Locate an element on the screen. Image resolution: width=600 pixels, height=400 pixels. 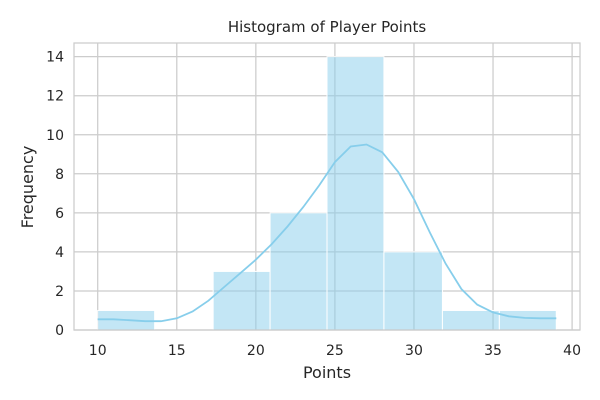
x-tick-label: 25 is located at coordinates (335, 351).